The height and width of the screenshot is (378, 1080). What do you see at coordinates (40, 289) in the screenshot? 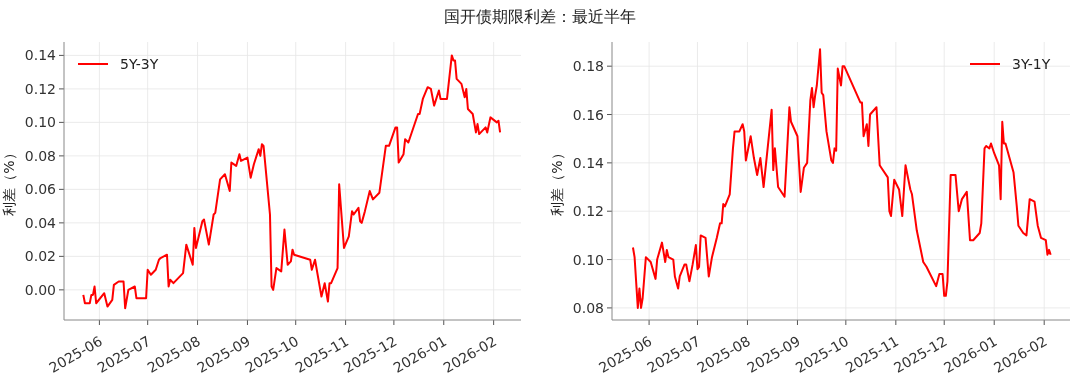
I see `y-tick-label: 0.00` at bounding box center [40, 289].